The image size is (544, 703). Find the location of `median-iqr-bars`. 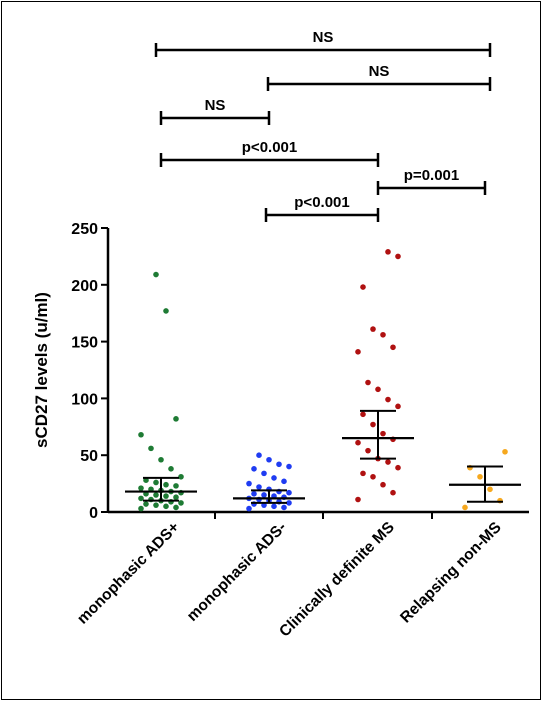

median-iqr-bars is located at coordinates (323, 456).